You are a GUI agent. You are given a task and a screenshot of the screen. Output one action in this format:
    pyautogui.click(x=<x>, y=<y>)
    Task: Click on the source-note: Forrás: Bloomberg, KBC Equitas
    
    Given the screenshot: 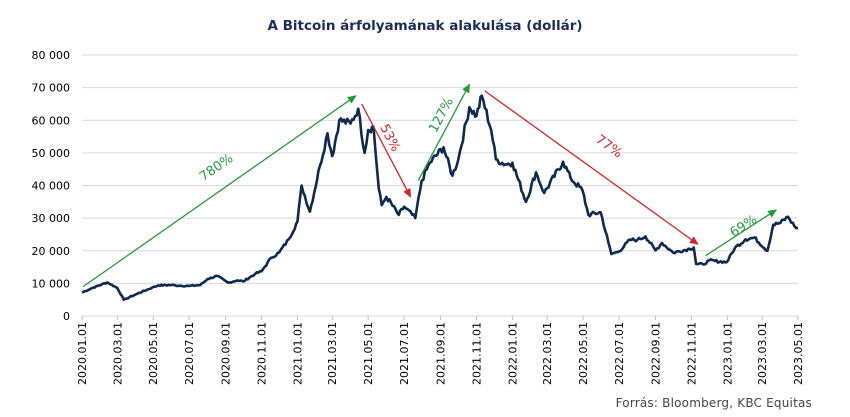 What is the action you would take?
    pyautogui.click(x=713, y=403)
    